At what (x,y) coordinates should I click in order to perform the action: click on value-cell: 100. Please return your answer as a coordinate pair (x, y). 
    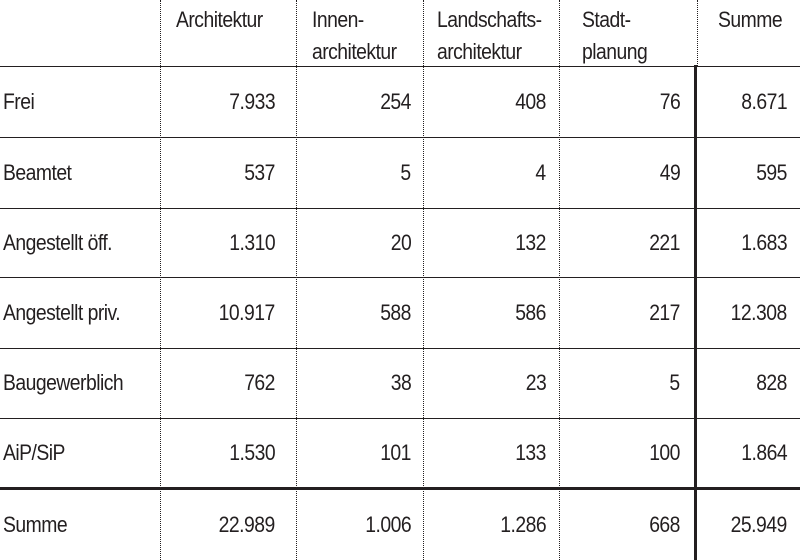
    Looking at the image, I should click on (664, 452).